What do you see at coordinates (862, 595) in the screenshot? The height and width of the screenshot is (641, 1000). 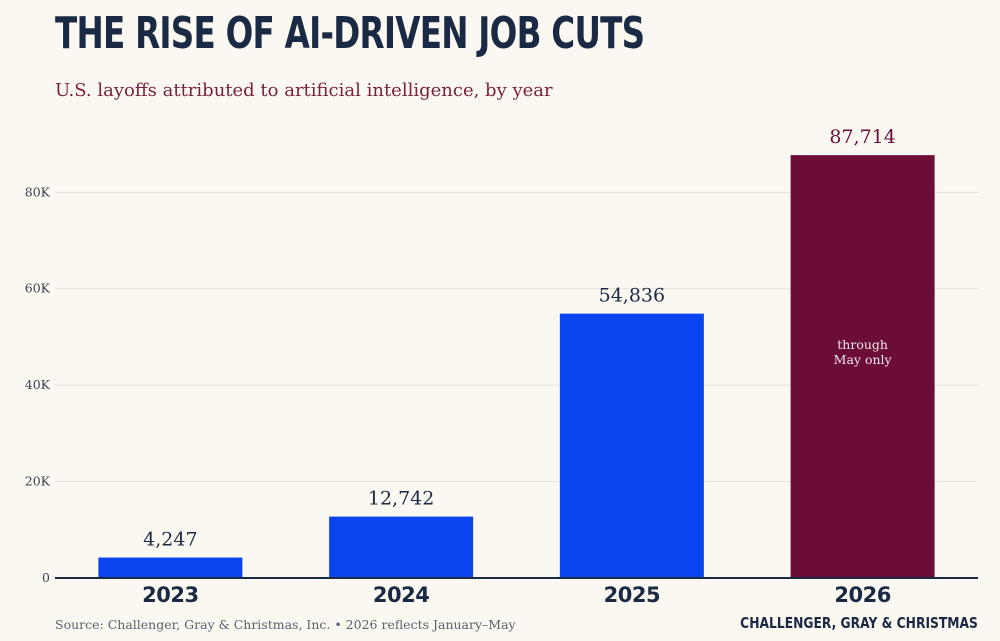 I see `x-category-label: 2026` at bounding box center [862, 595].